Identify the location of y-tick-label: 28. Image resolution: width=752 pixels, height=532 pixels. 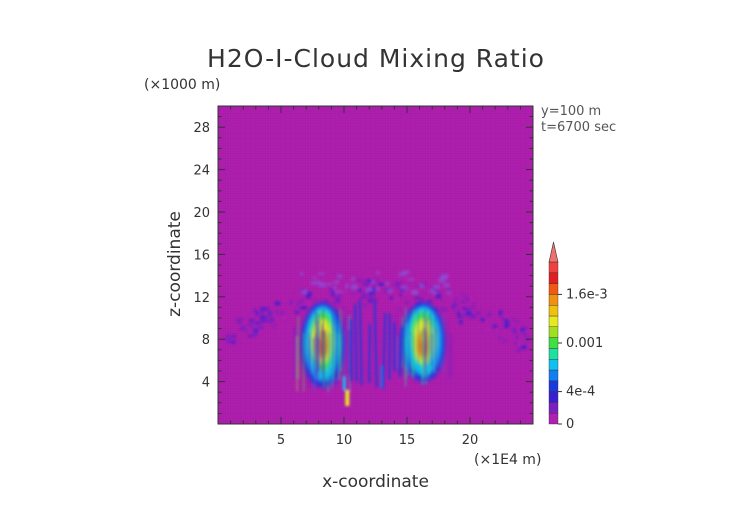
(201, 128).